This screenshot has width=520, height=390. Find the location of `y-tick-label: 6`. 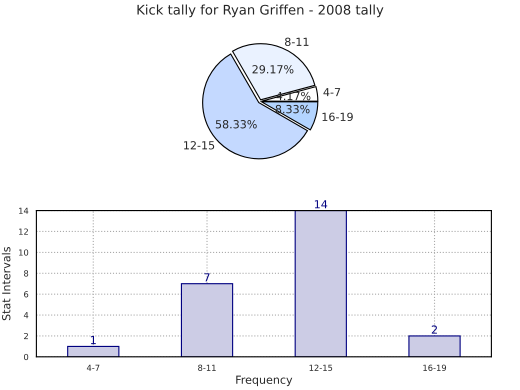

y-tick-label: 6 is located at coordinates (26, 294).